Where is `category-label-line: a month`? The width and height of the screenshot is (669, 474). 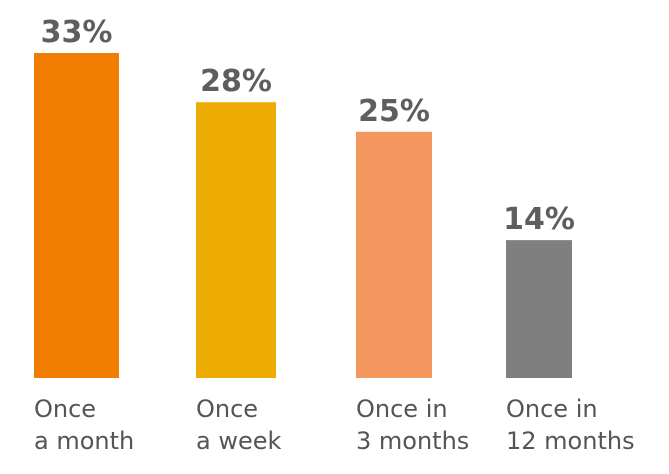
category-label-line: a month is located at coordinates (84, 441).